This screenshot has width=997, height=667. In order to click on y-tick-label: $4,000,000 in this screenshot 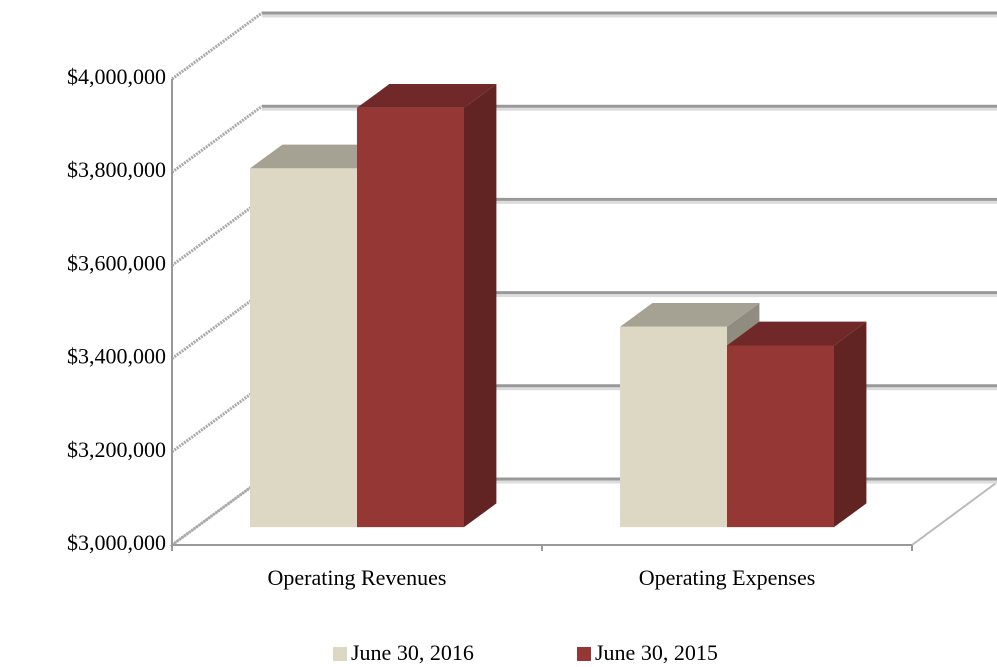, I will do `click(116, 76)`.